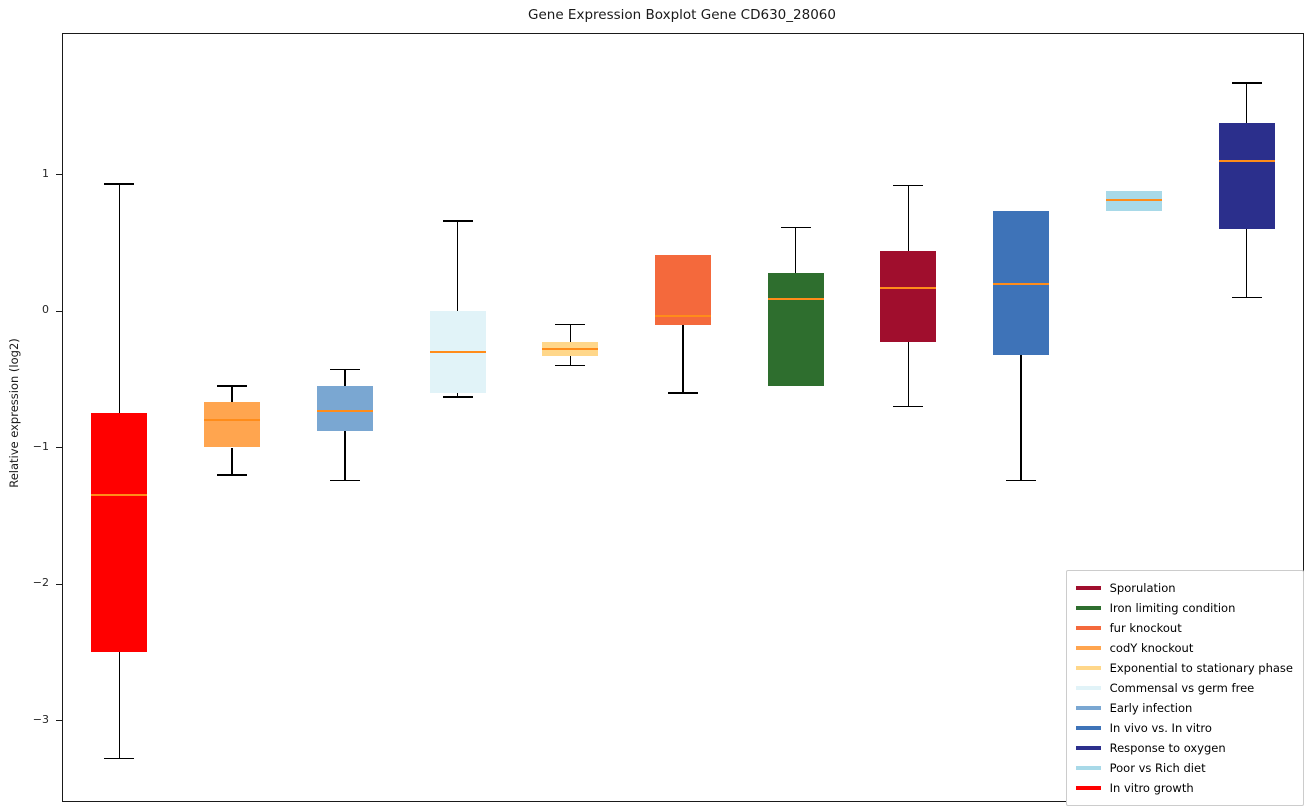 Image resolution: width=1309 pixels, height=812 pixels. What do you see at coordinates (40, 446) in the screenshot?
I see `y-tick-label: −1` at bounding box center [40, 446].